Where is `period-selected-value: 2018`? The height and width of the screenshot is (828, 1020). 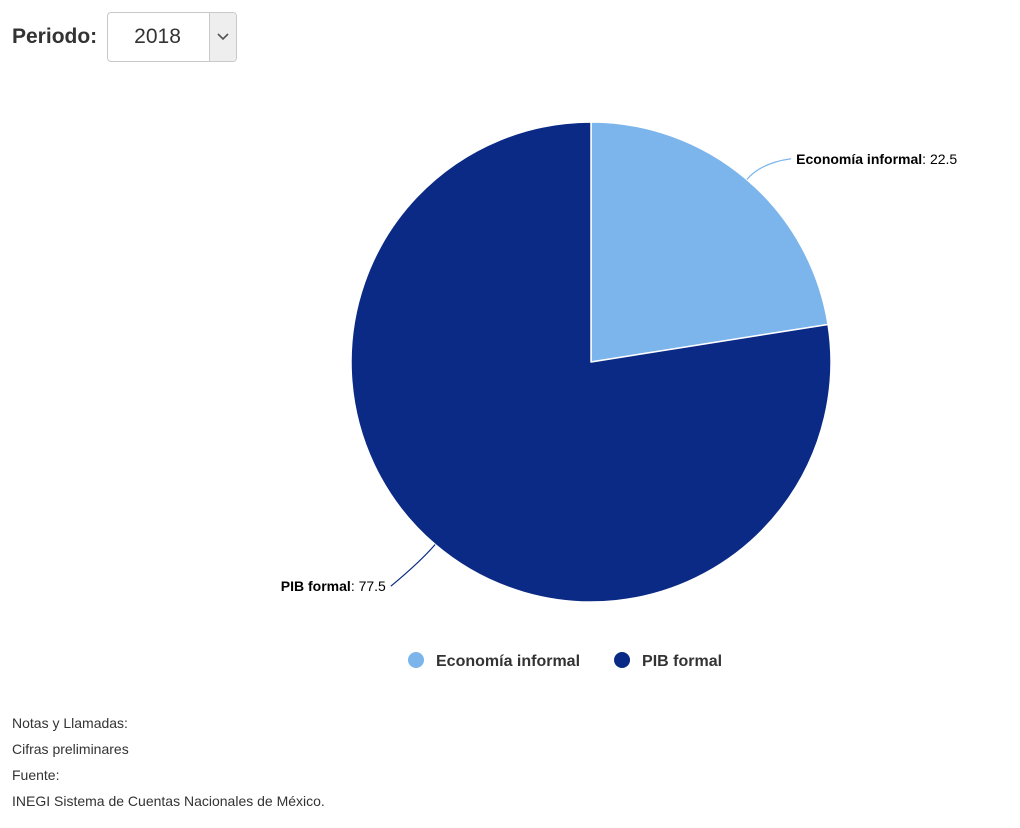 period-selected-value: 2018 is located at coordinates (157, 36).